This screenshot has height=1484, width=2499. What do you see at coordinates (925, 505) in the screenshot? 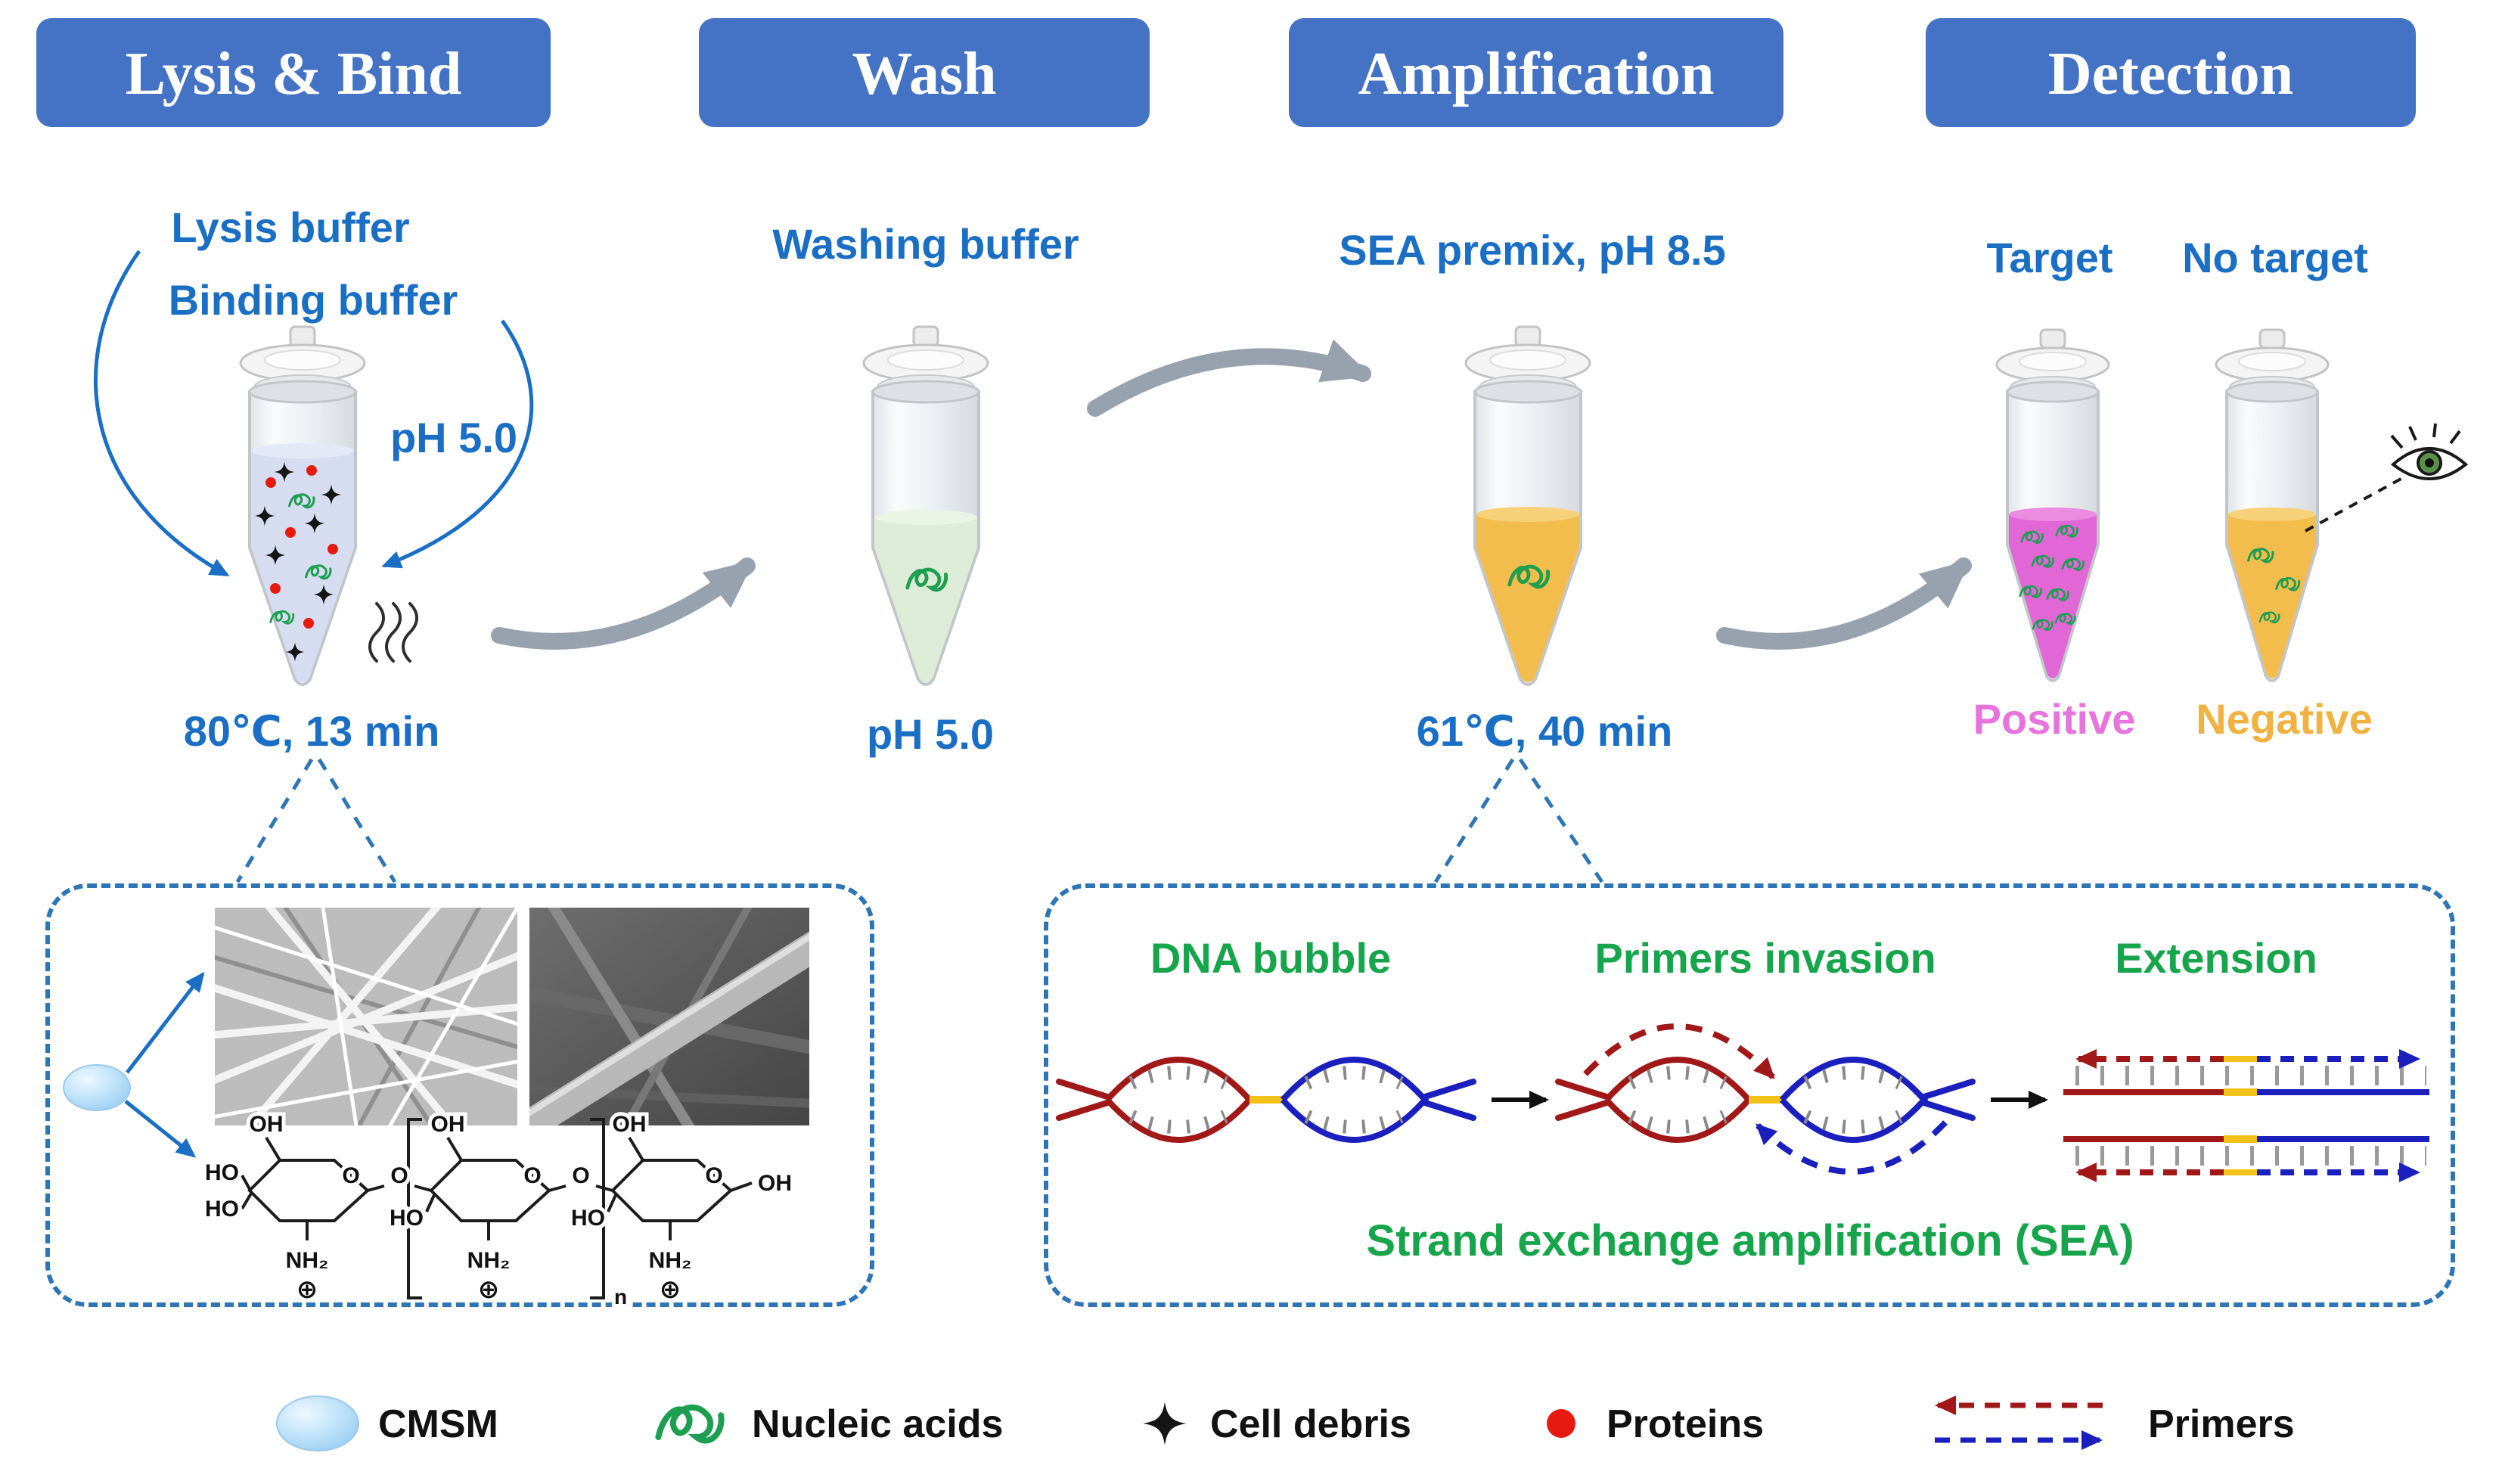
I see `tube-wash` at bounding box center [925, 505].